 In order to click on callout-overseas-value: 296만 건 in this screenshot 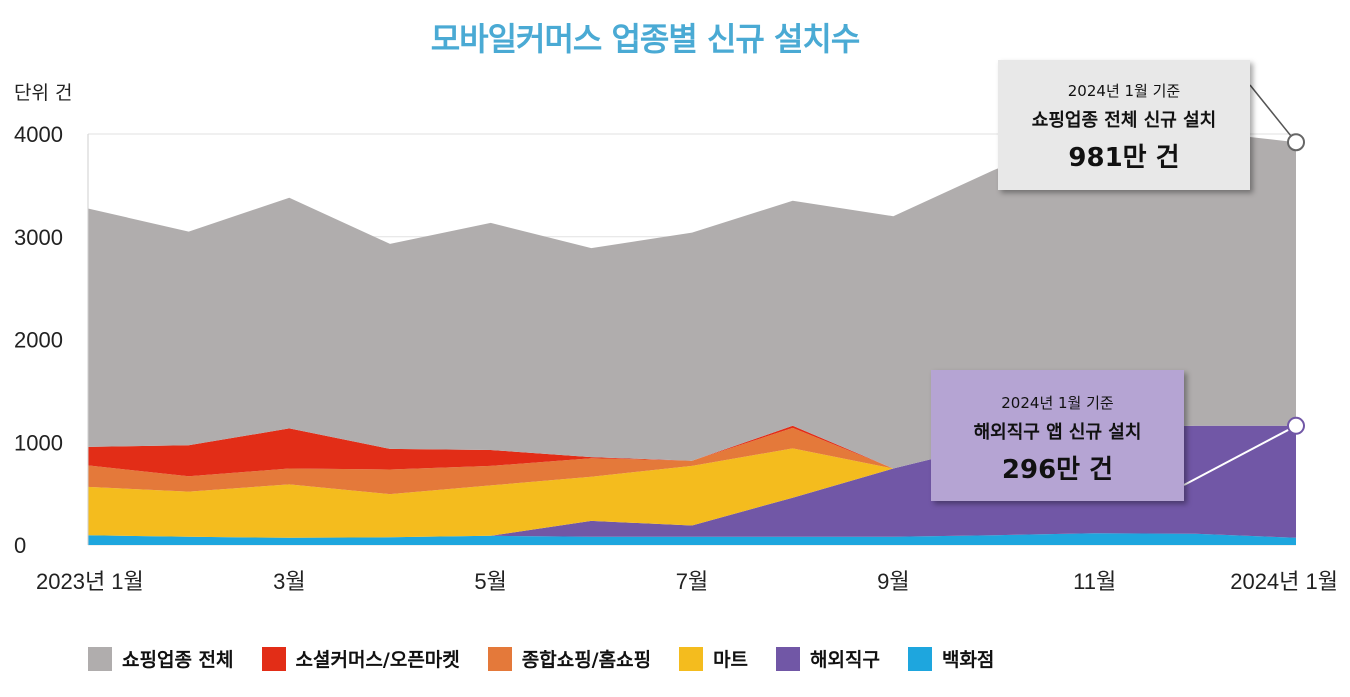, I will do `click(1057, 470)`.